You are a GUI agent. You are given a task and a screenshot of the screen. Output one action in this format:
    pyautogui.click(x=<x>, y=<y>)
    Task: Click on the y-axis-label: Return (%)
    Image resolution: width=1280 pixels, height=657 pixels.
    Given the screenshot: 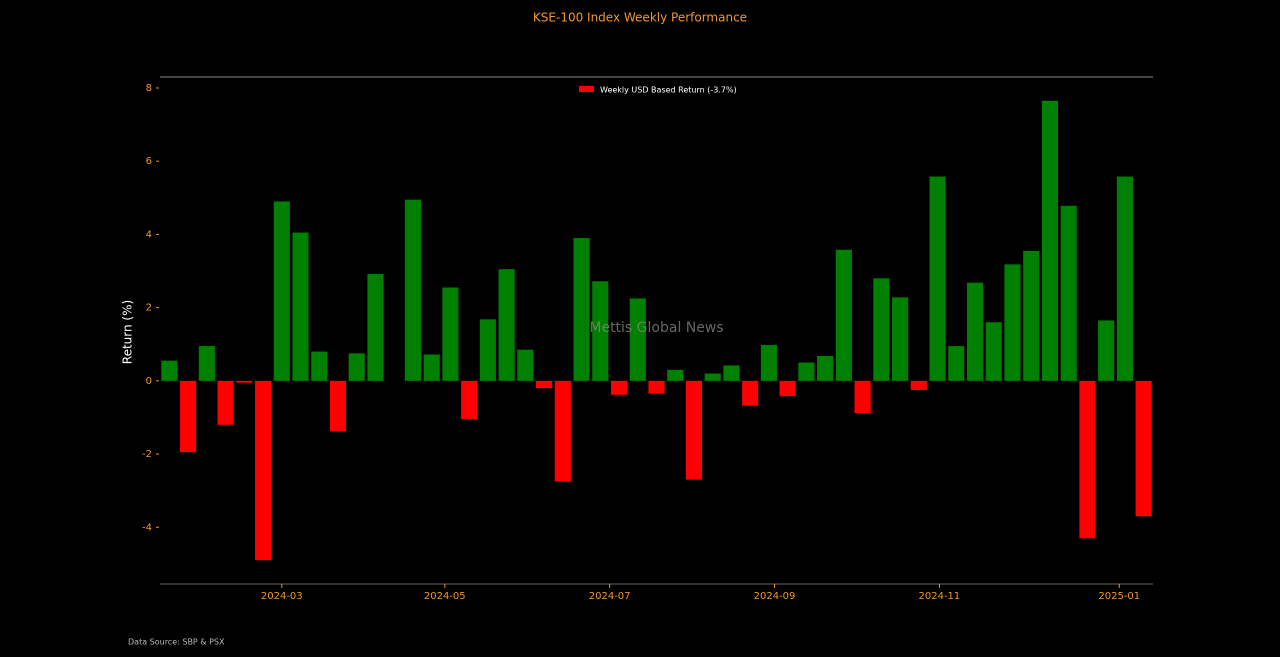 What is the action you would take?
    pyautogui.click(x=128, y=332)
    